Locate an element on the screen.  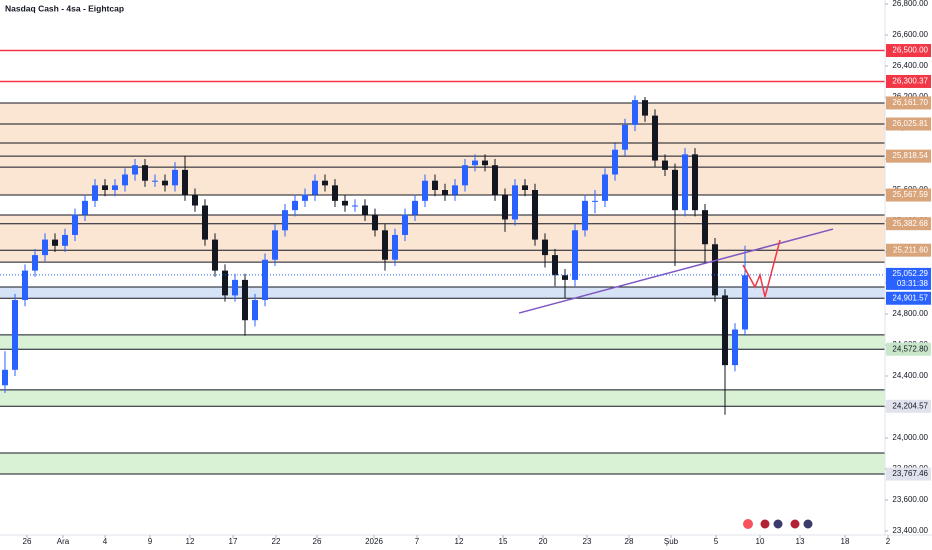
x-tick-label: 12 is located at coordinates (190, 541).